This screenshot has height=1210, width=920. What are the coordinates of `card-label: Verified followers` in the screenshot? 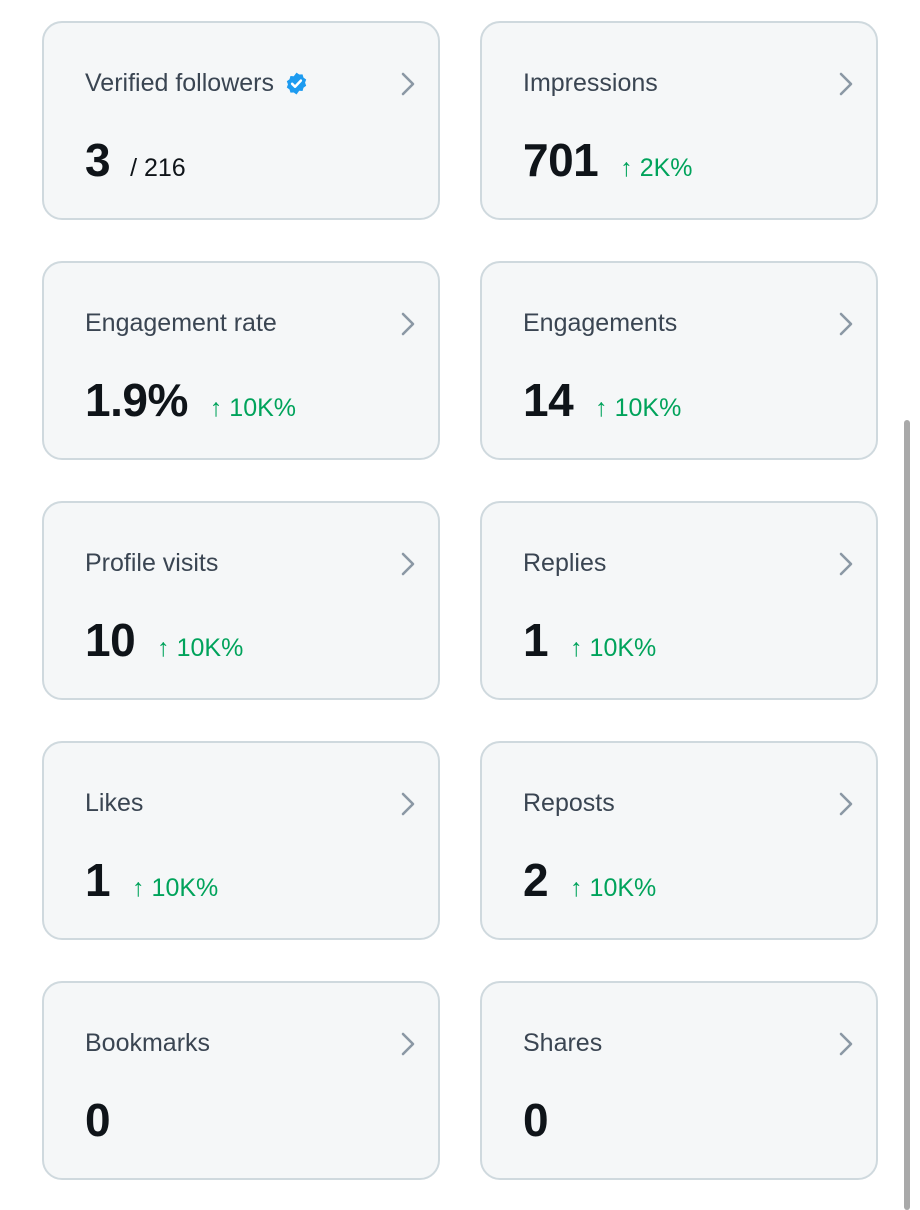 It's located at (179, 83).